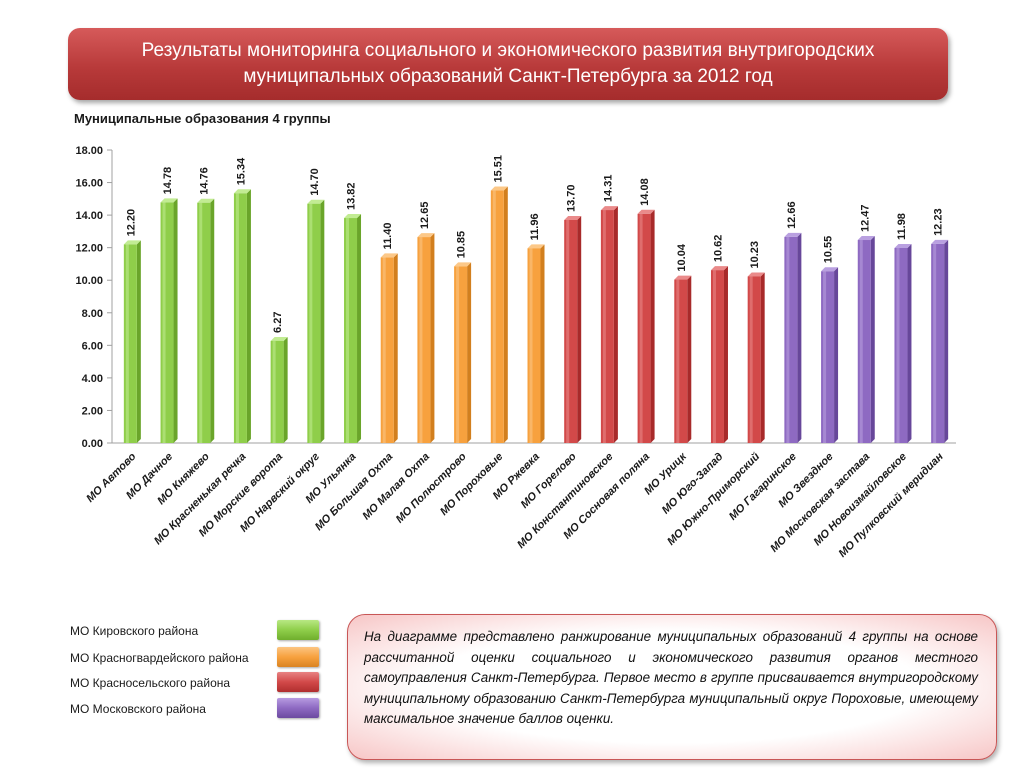 The image size is (1024, 768). What do you see at coordinates (168, 181) in the screenshot?
I see `data-label: 14.78` at bounding box center [168, 181].